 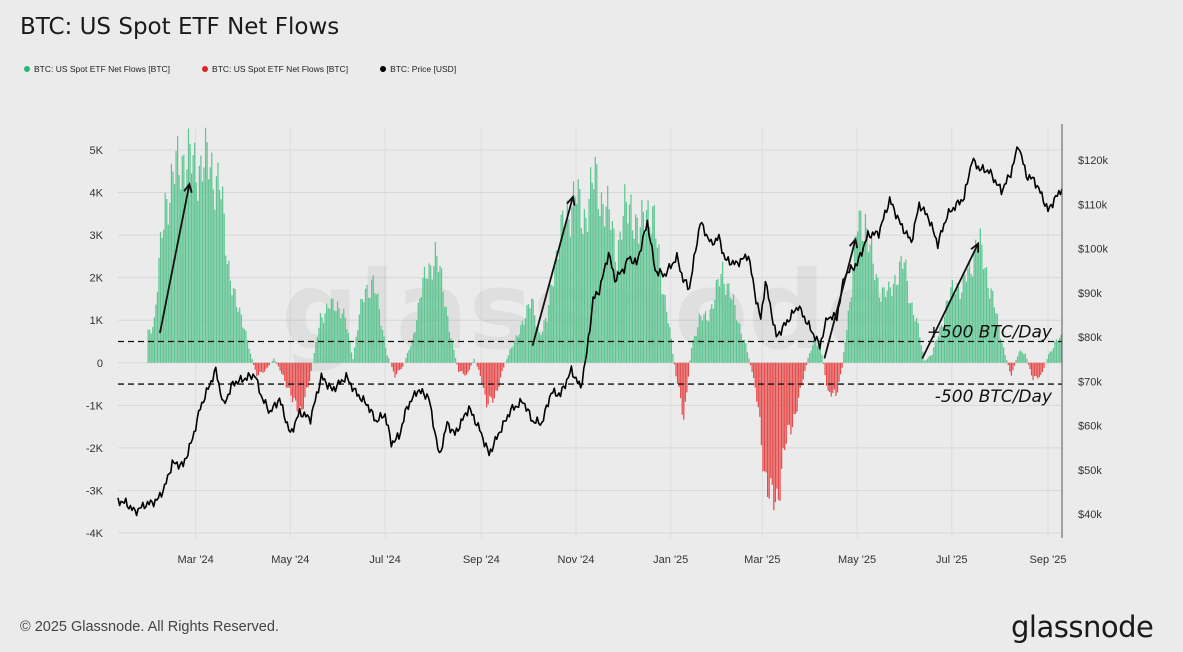 What do you see at coordinates (97, 279) in the screenshot?
I see `y-left-tick-label: 2K` at bounding box center [97, 279].